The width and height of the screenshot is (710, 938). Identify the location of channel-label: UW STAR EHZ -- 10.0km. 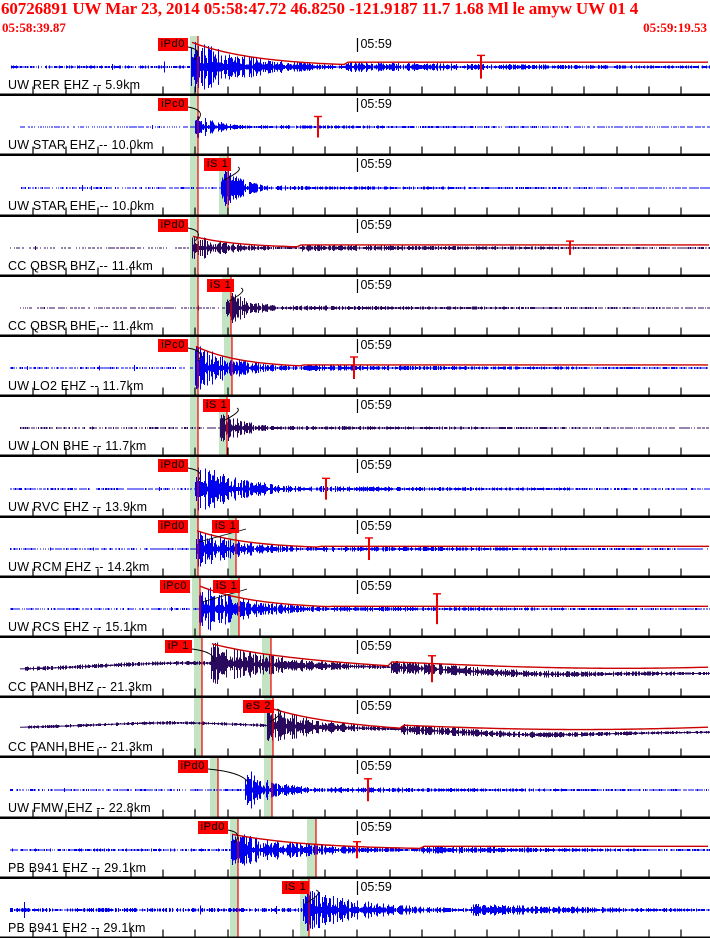
(81, 145).